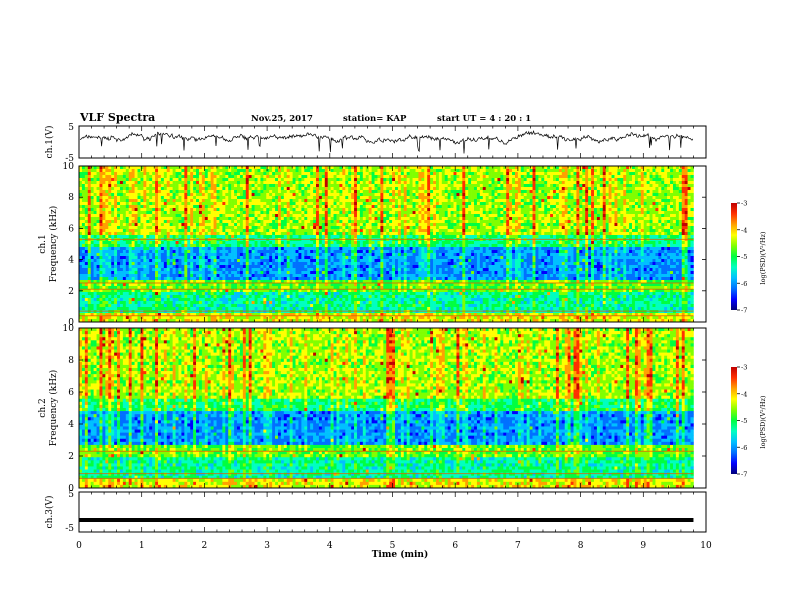 The image size is (792, 612). I want to click on ch1-colorbar: -3 -4 -5 -6 -7 log(PSD)(V²/Hz), so click(749, 257).